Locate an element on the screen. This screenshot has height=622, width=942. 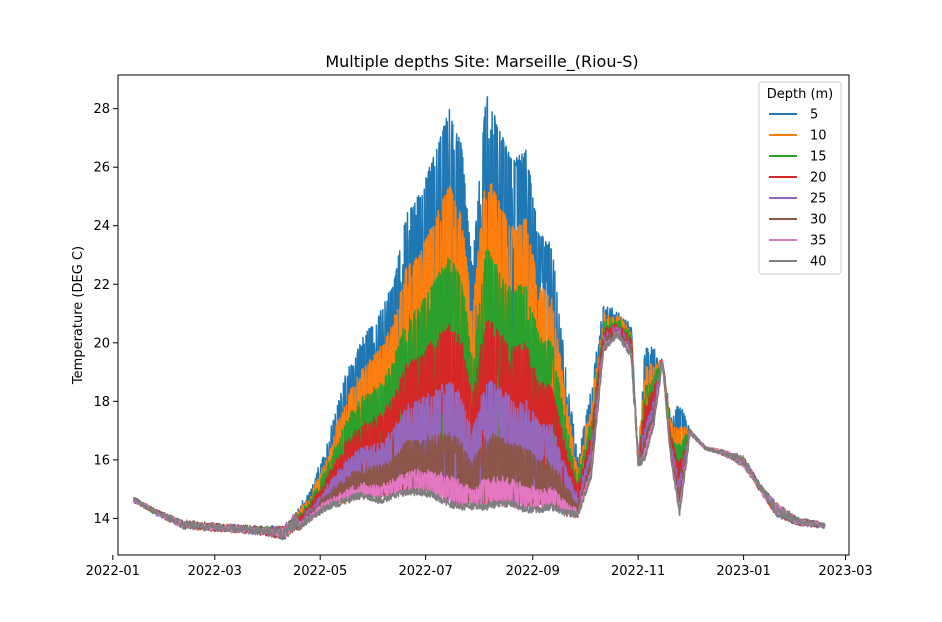
y-tick-label: 20 is located at coordinates (101, 343).